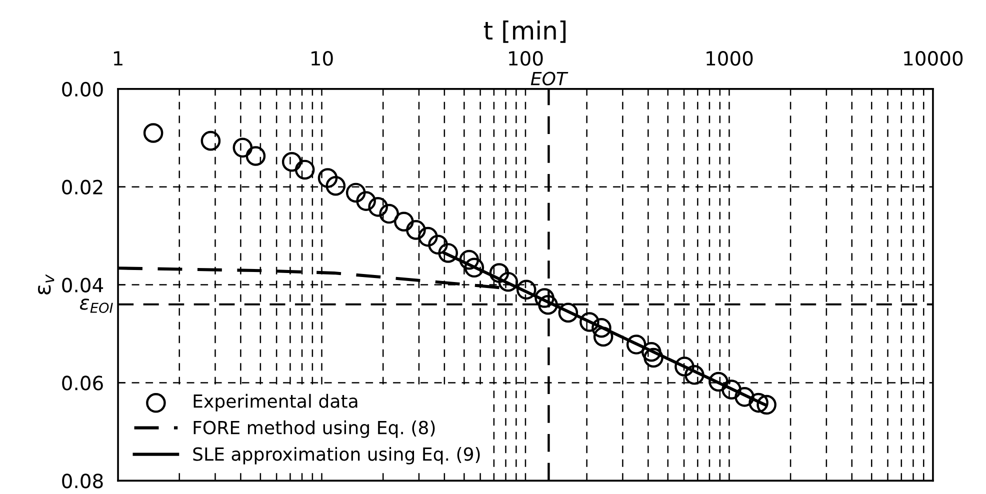 The height and width of the screenshot is (494, 986). I want to click on legend-label: Experimental data, so click(276, 403).